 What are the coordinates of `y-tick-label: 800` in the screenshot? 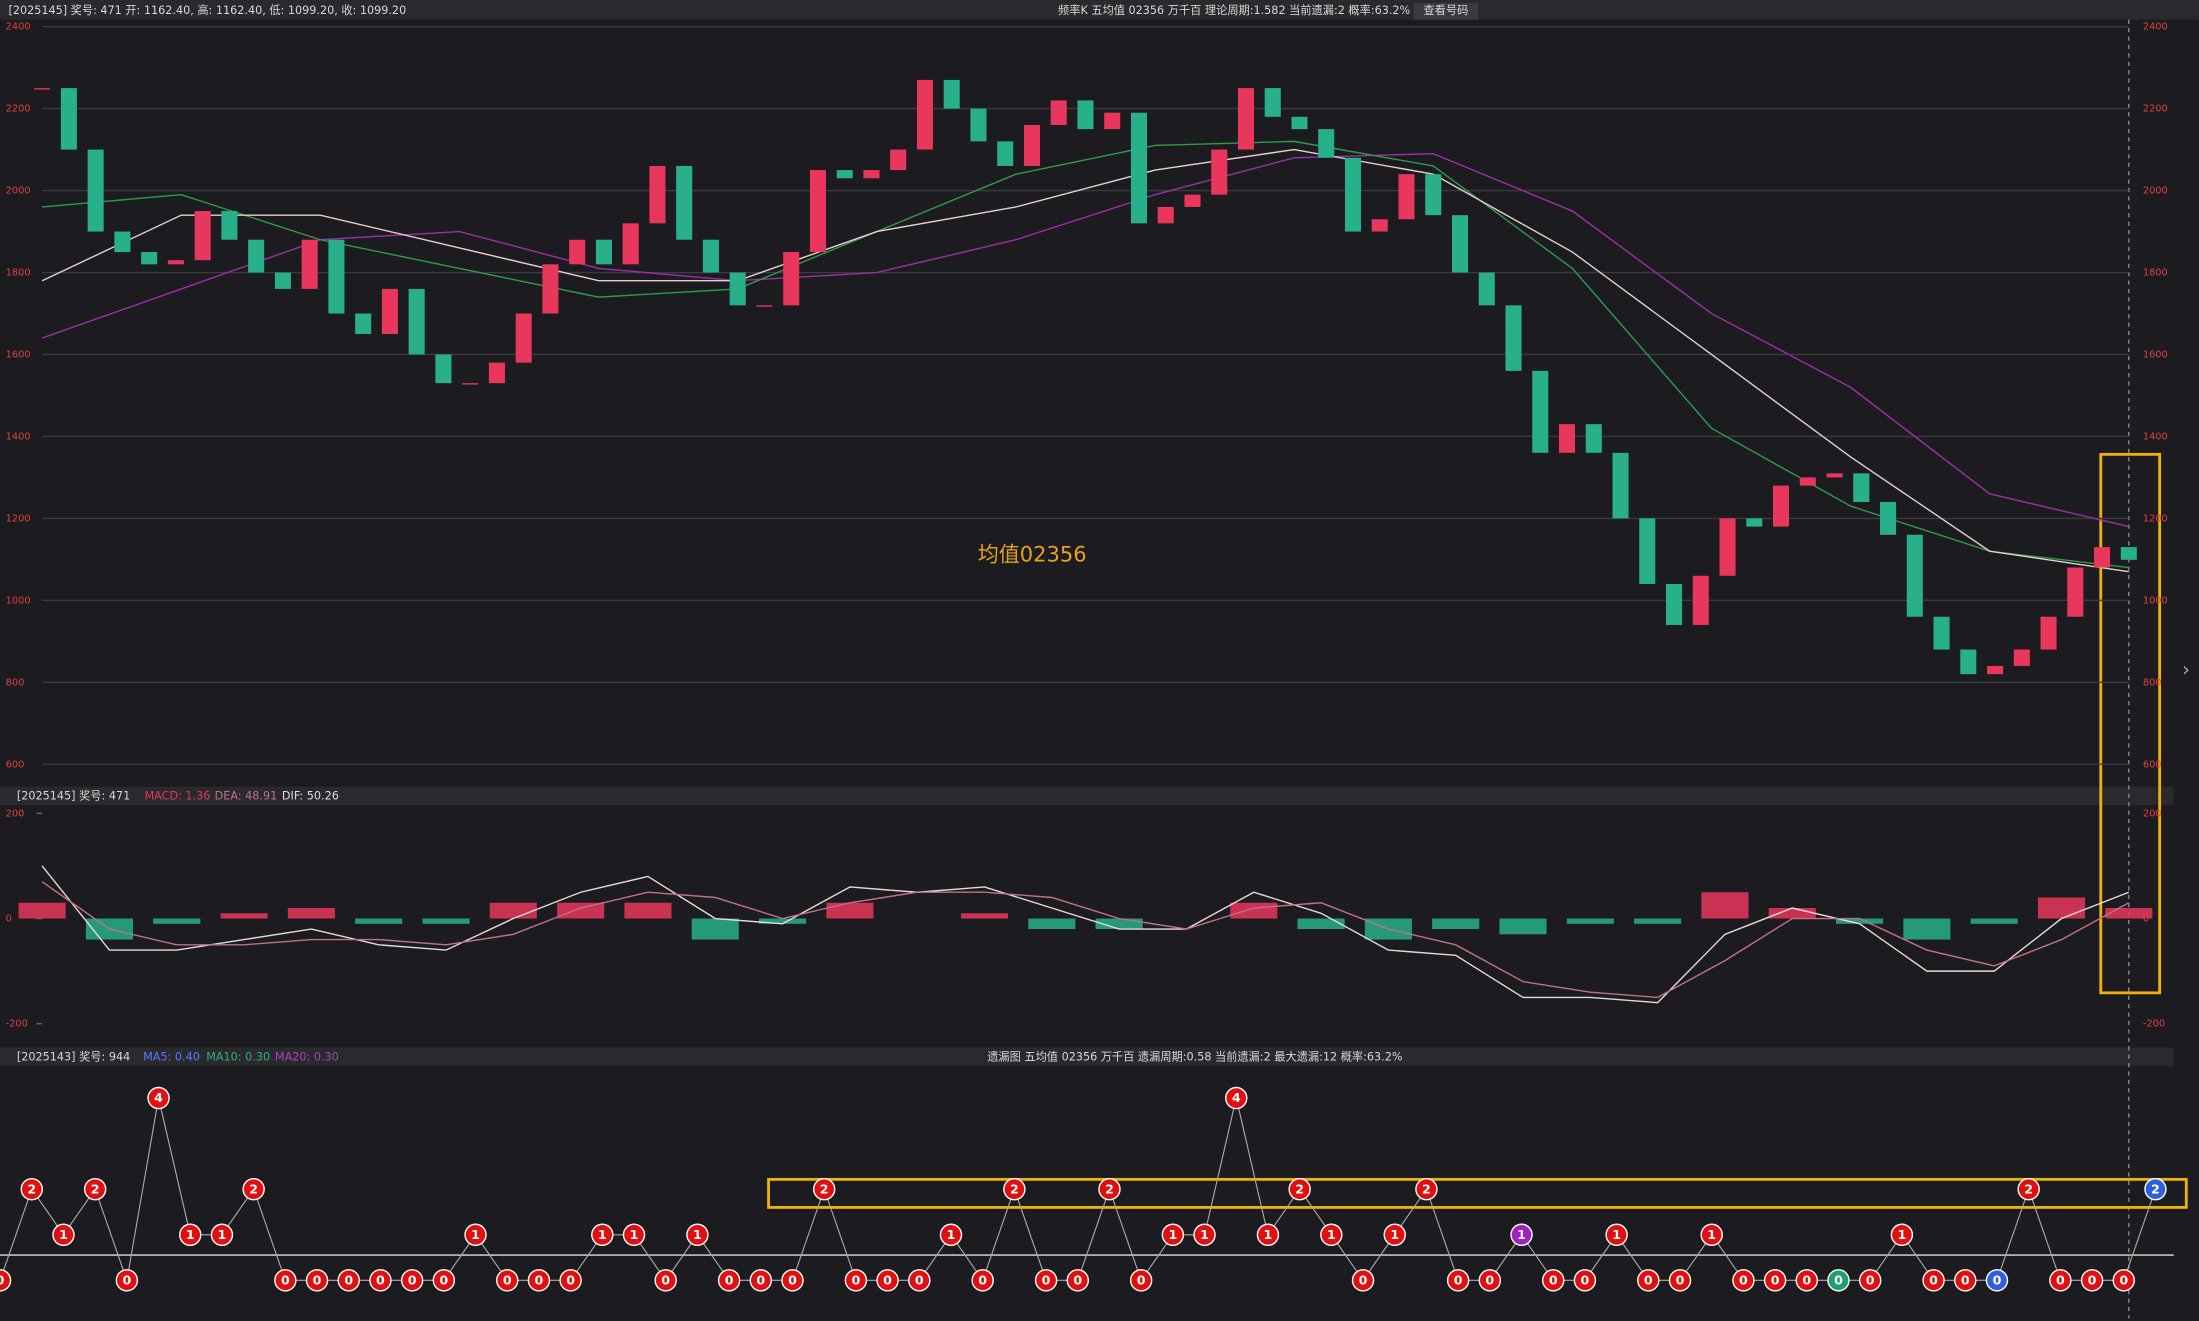 It's located at (2152, 682).